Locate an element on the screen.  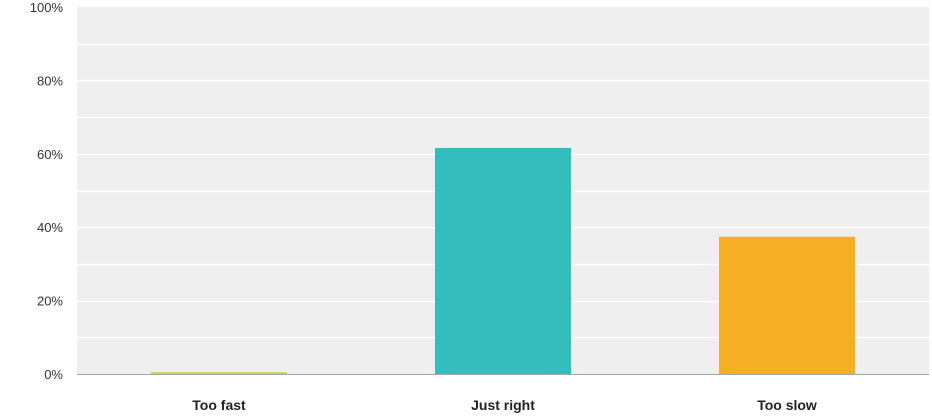
y-tick-label: 20% is located at coordinates (50, 301).